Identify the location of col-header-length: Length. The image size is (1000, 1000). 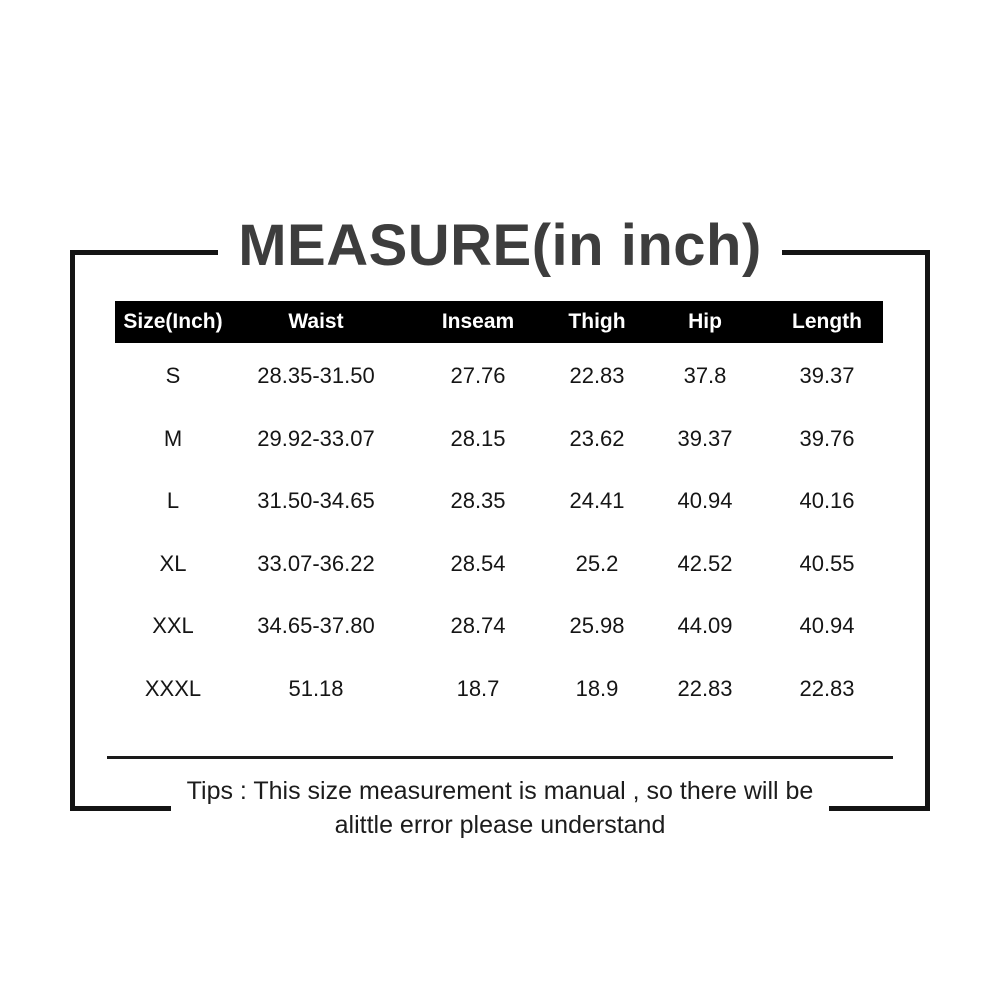
(827, 321).